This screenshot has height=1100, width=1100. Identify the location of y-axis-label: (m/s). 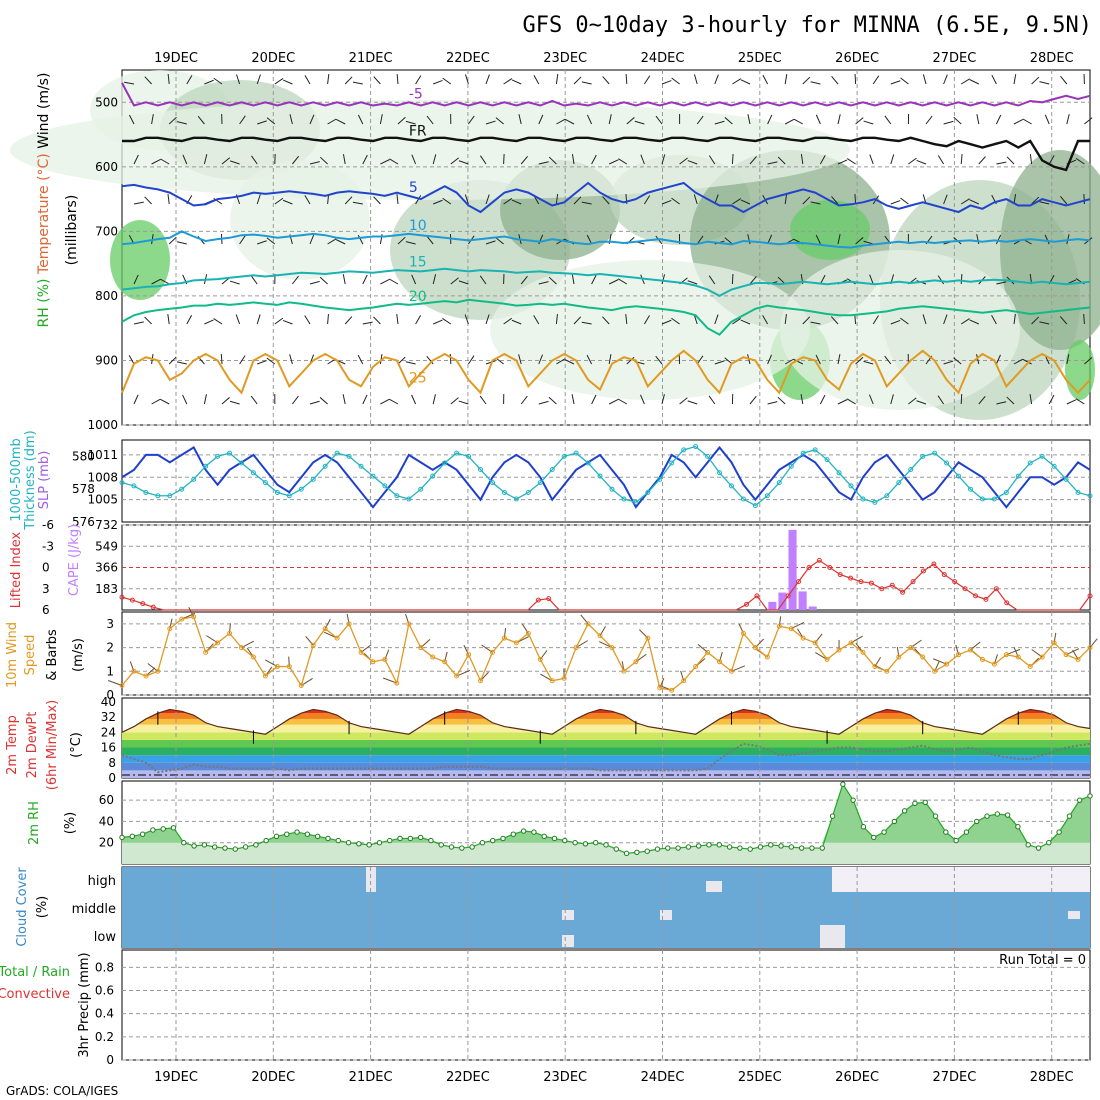
(78, 655).